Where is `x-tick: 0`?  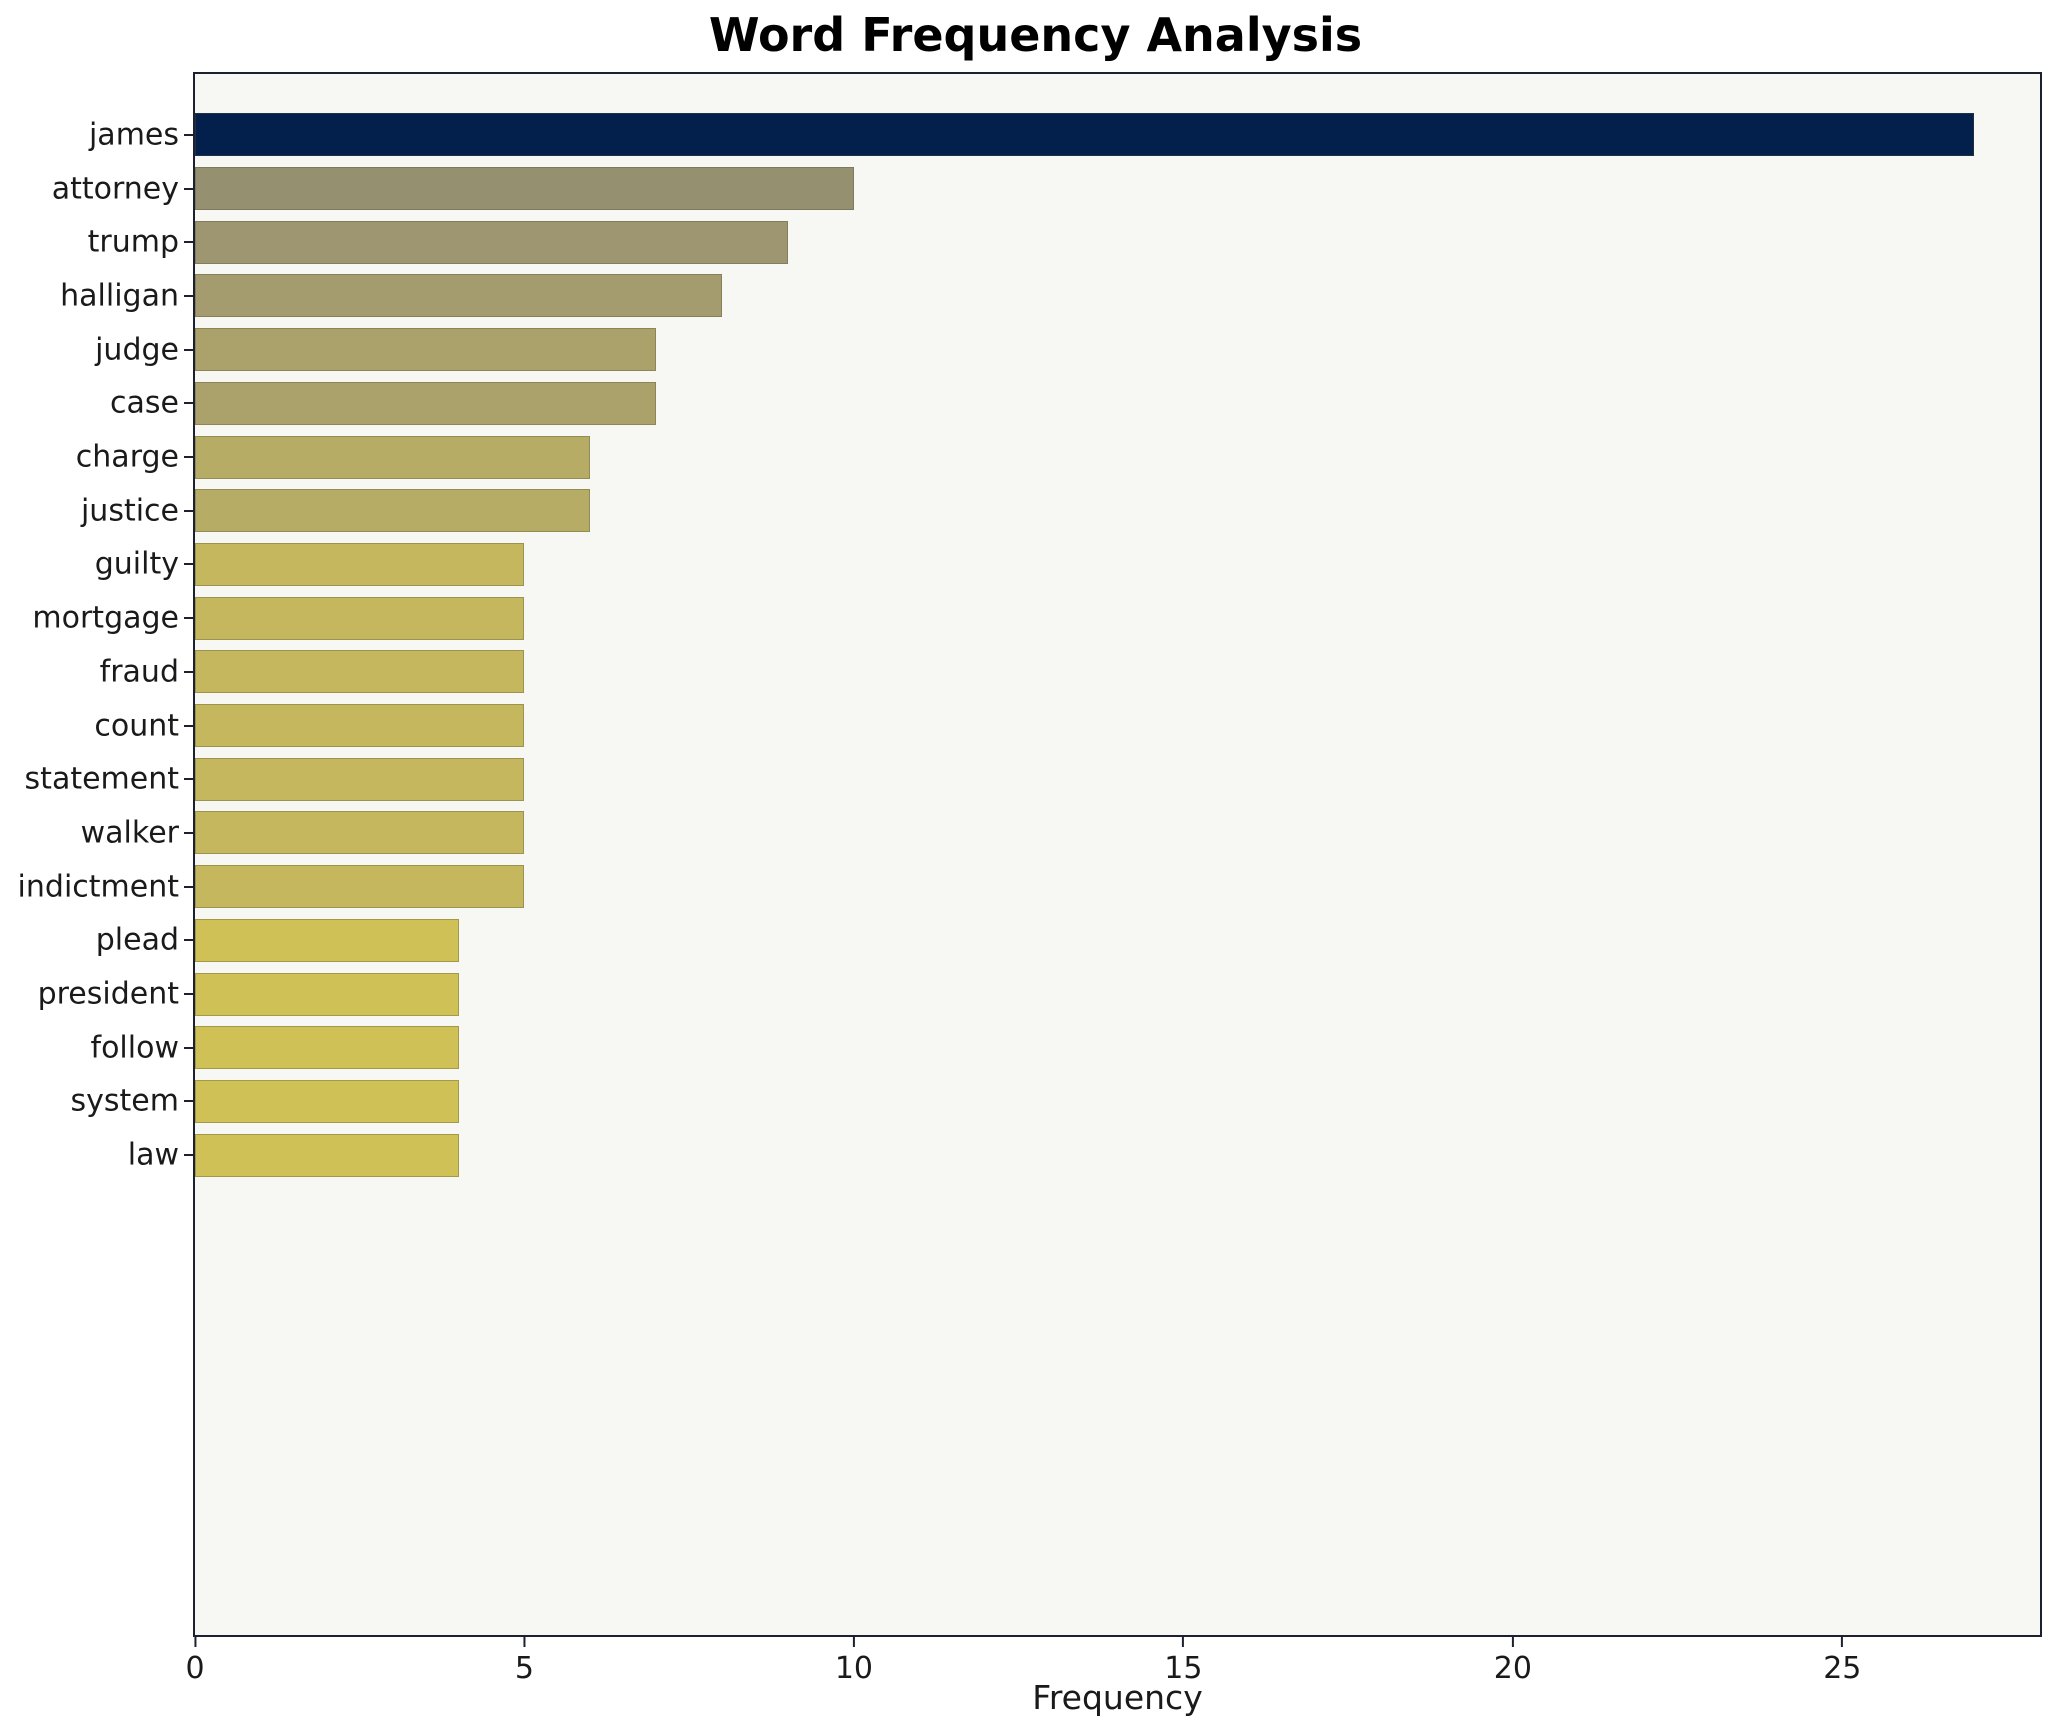 x-tick: 0 is located at coordinates (195, 1660).